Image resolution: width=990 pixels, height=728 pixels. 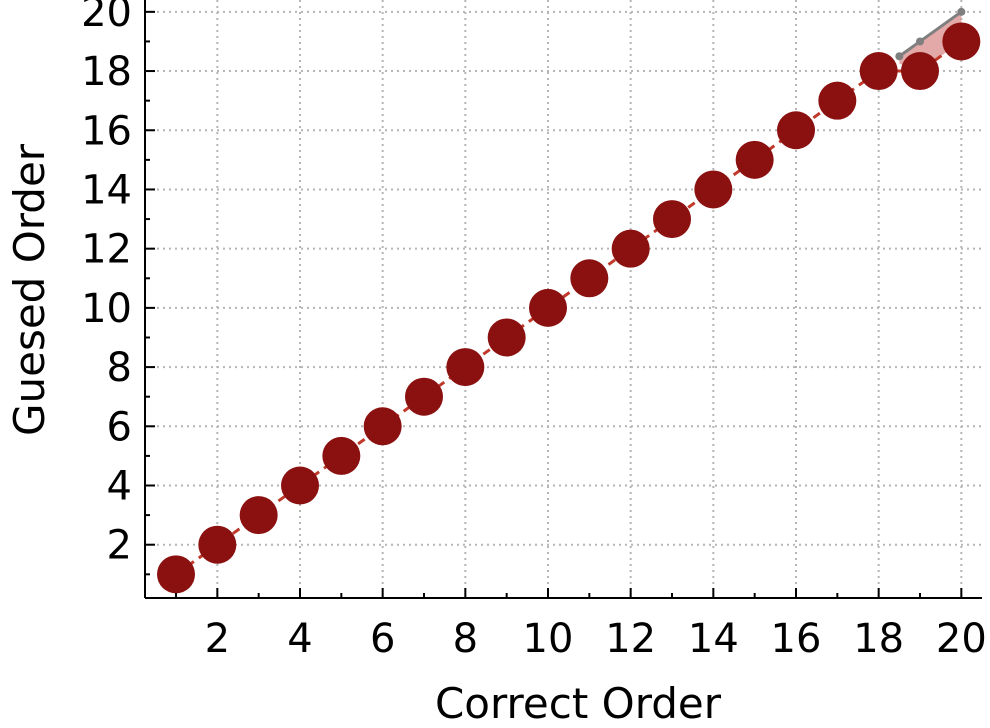 I want to click on x-tick-label: 6, so click(x=382, y=639).